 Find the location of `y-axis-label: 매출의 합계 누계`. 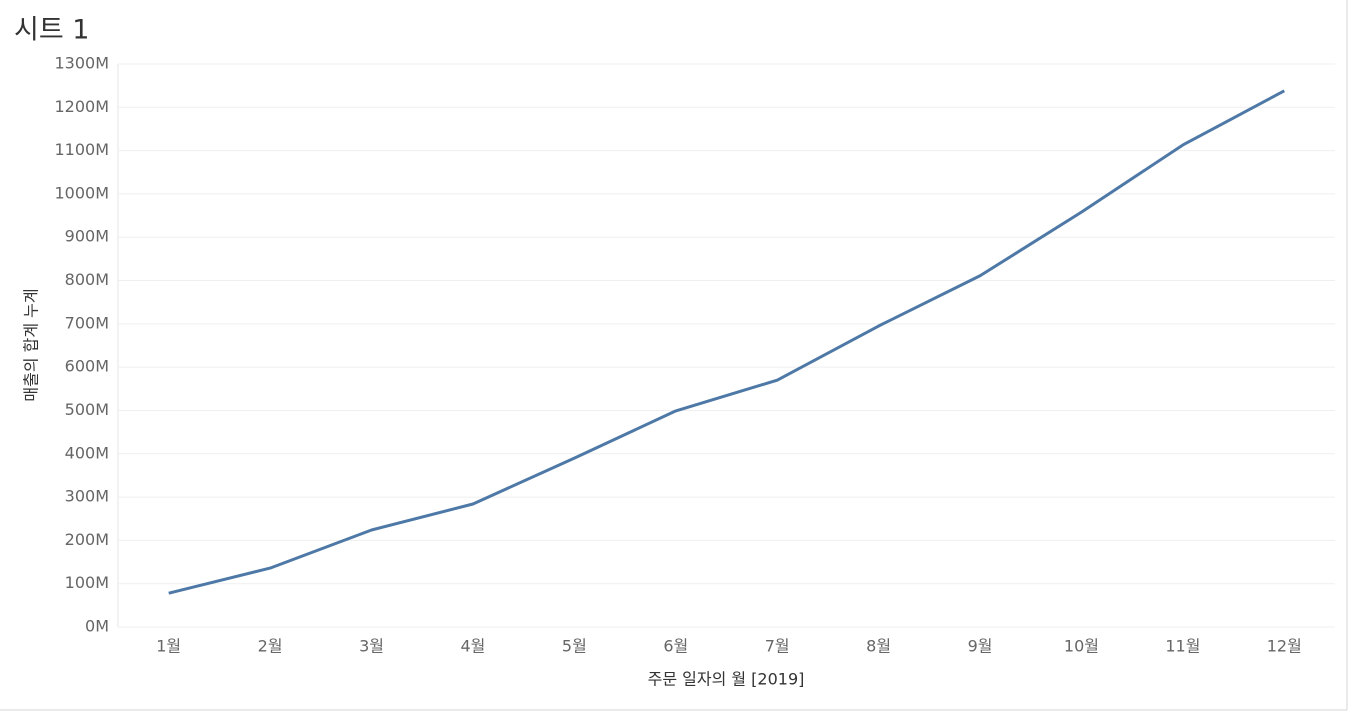

y-axis-label: 매출의 합계 누계 is located at coordinates (31, 344).